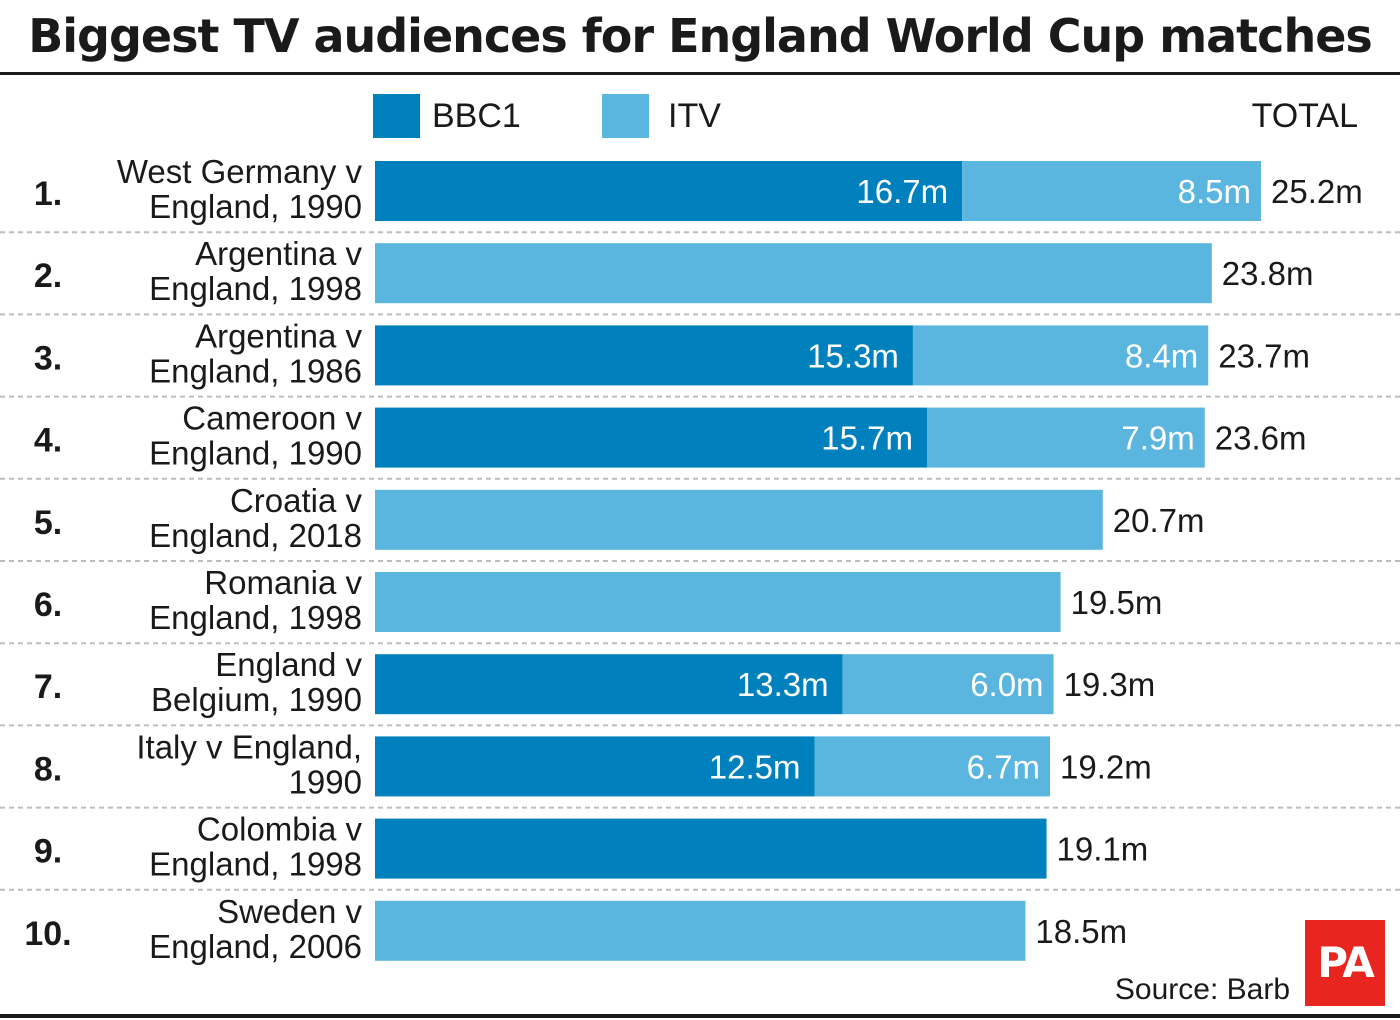 The height and width of the screenshot is (1020, 1400). Describe the element at coordinates (867, 438) in the screenshot. I see `value-label-bbc1-4: 15.7m` at that location.